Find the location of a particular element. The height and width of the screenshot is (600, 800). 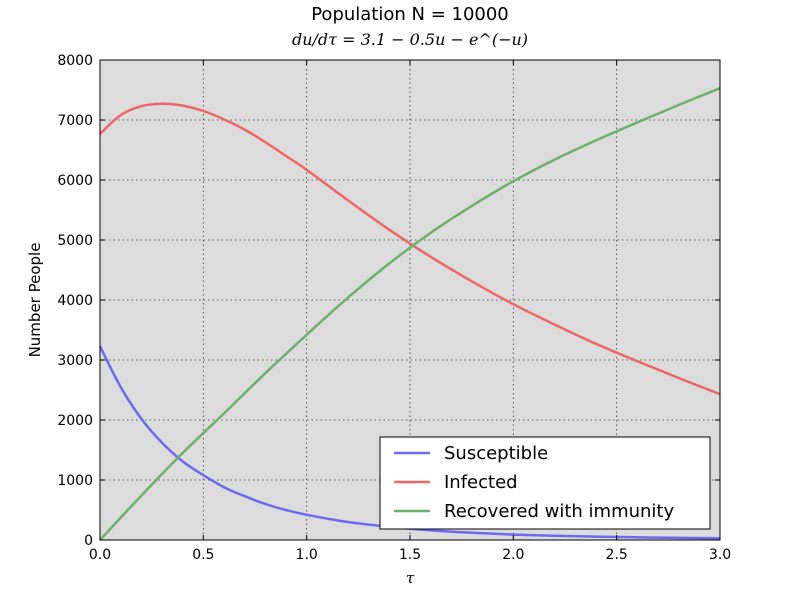

y-tick-label: 4000 is located at coordinates (75, 301).